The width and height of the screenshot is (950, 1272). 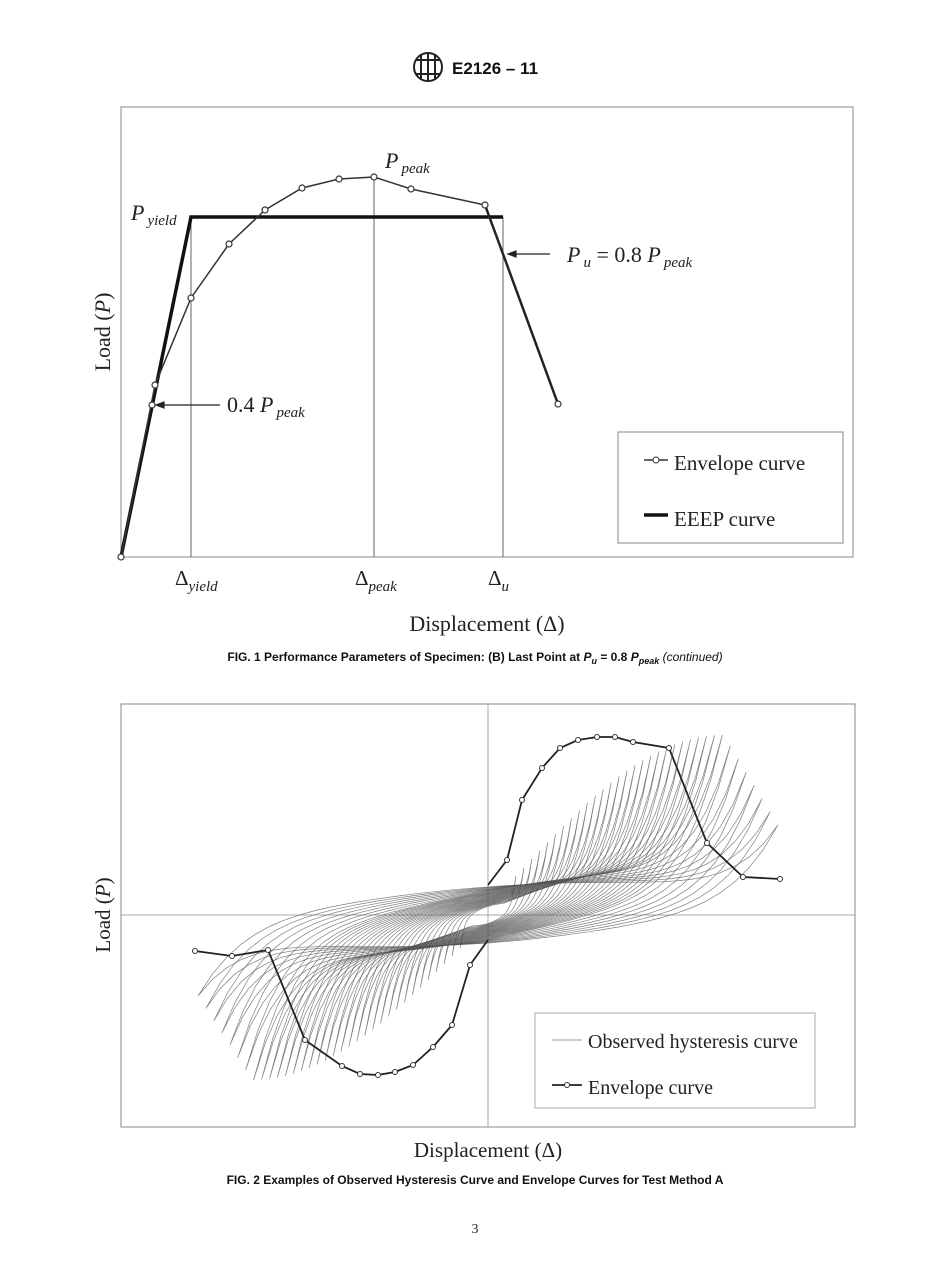 I want to click on legend-label: Envelope curve, so click(x=739, y=463).